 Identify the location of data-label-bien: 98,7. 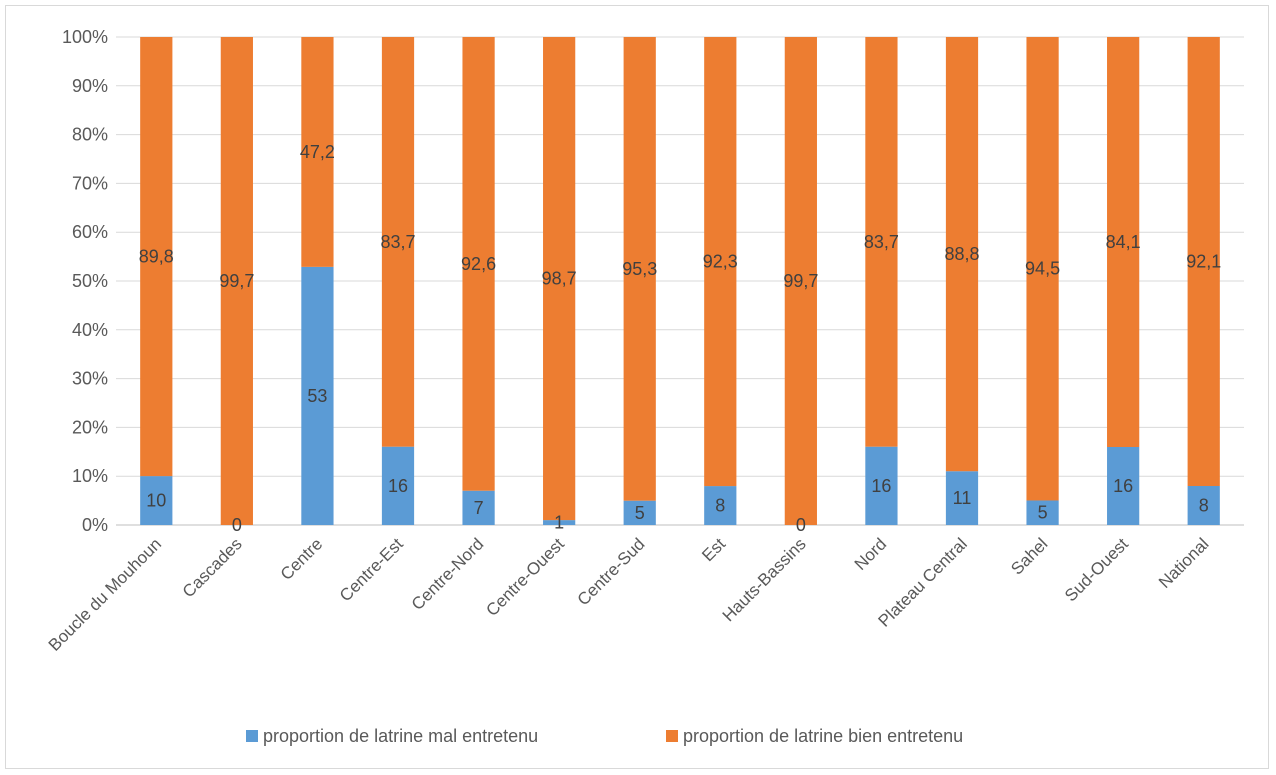
(559, 279).